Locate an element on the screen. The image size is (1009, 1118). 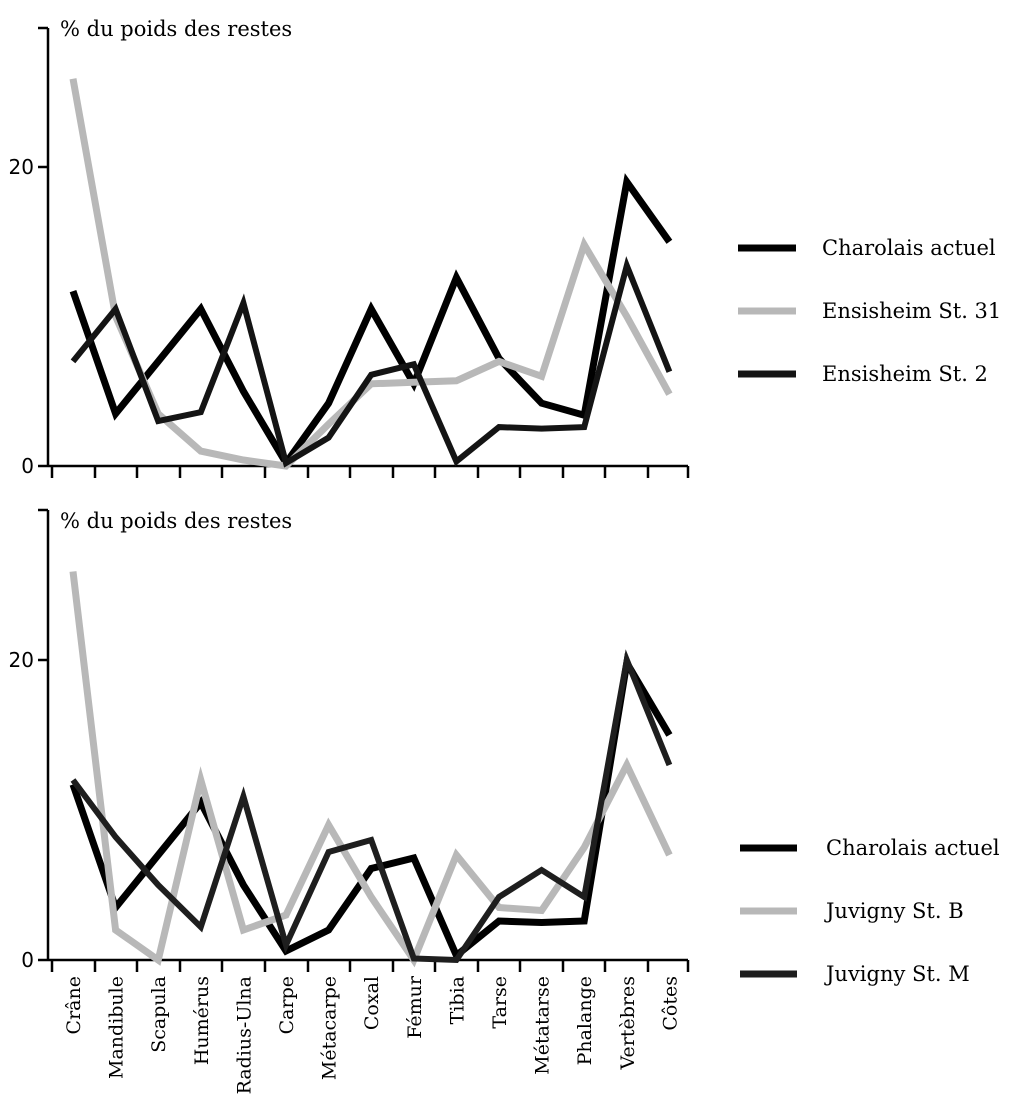
x-tick-label: Métatarse is located at coordinates (543, 1025).